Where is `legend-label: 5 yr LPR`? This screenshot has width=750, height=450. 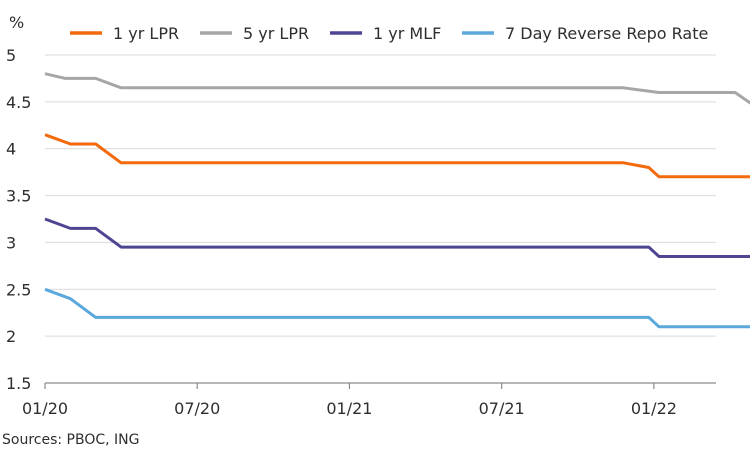
legend-label: 5 yr LPR is located at coordinates (276, 33).